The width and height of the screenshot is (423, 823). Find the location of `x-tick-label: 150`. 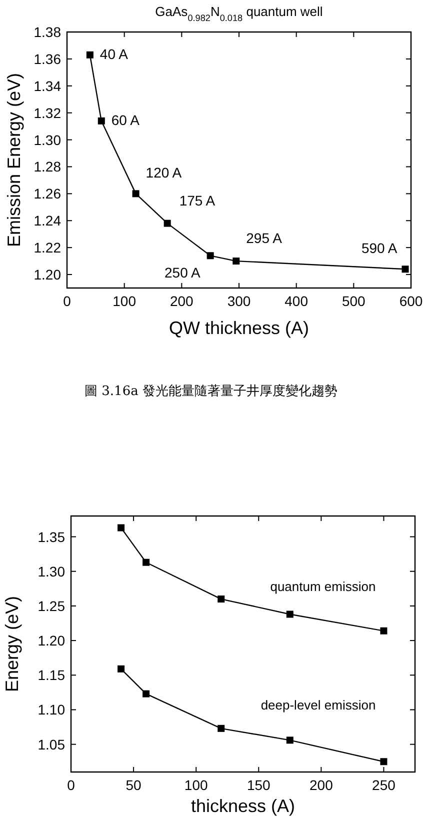

x-tick-label: 150 is located at coordinates (258, 785).